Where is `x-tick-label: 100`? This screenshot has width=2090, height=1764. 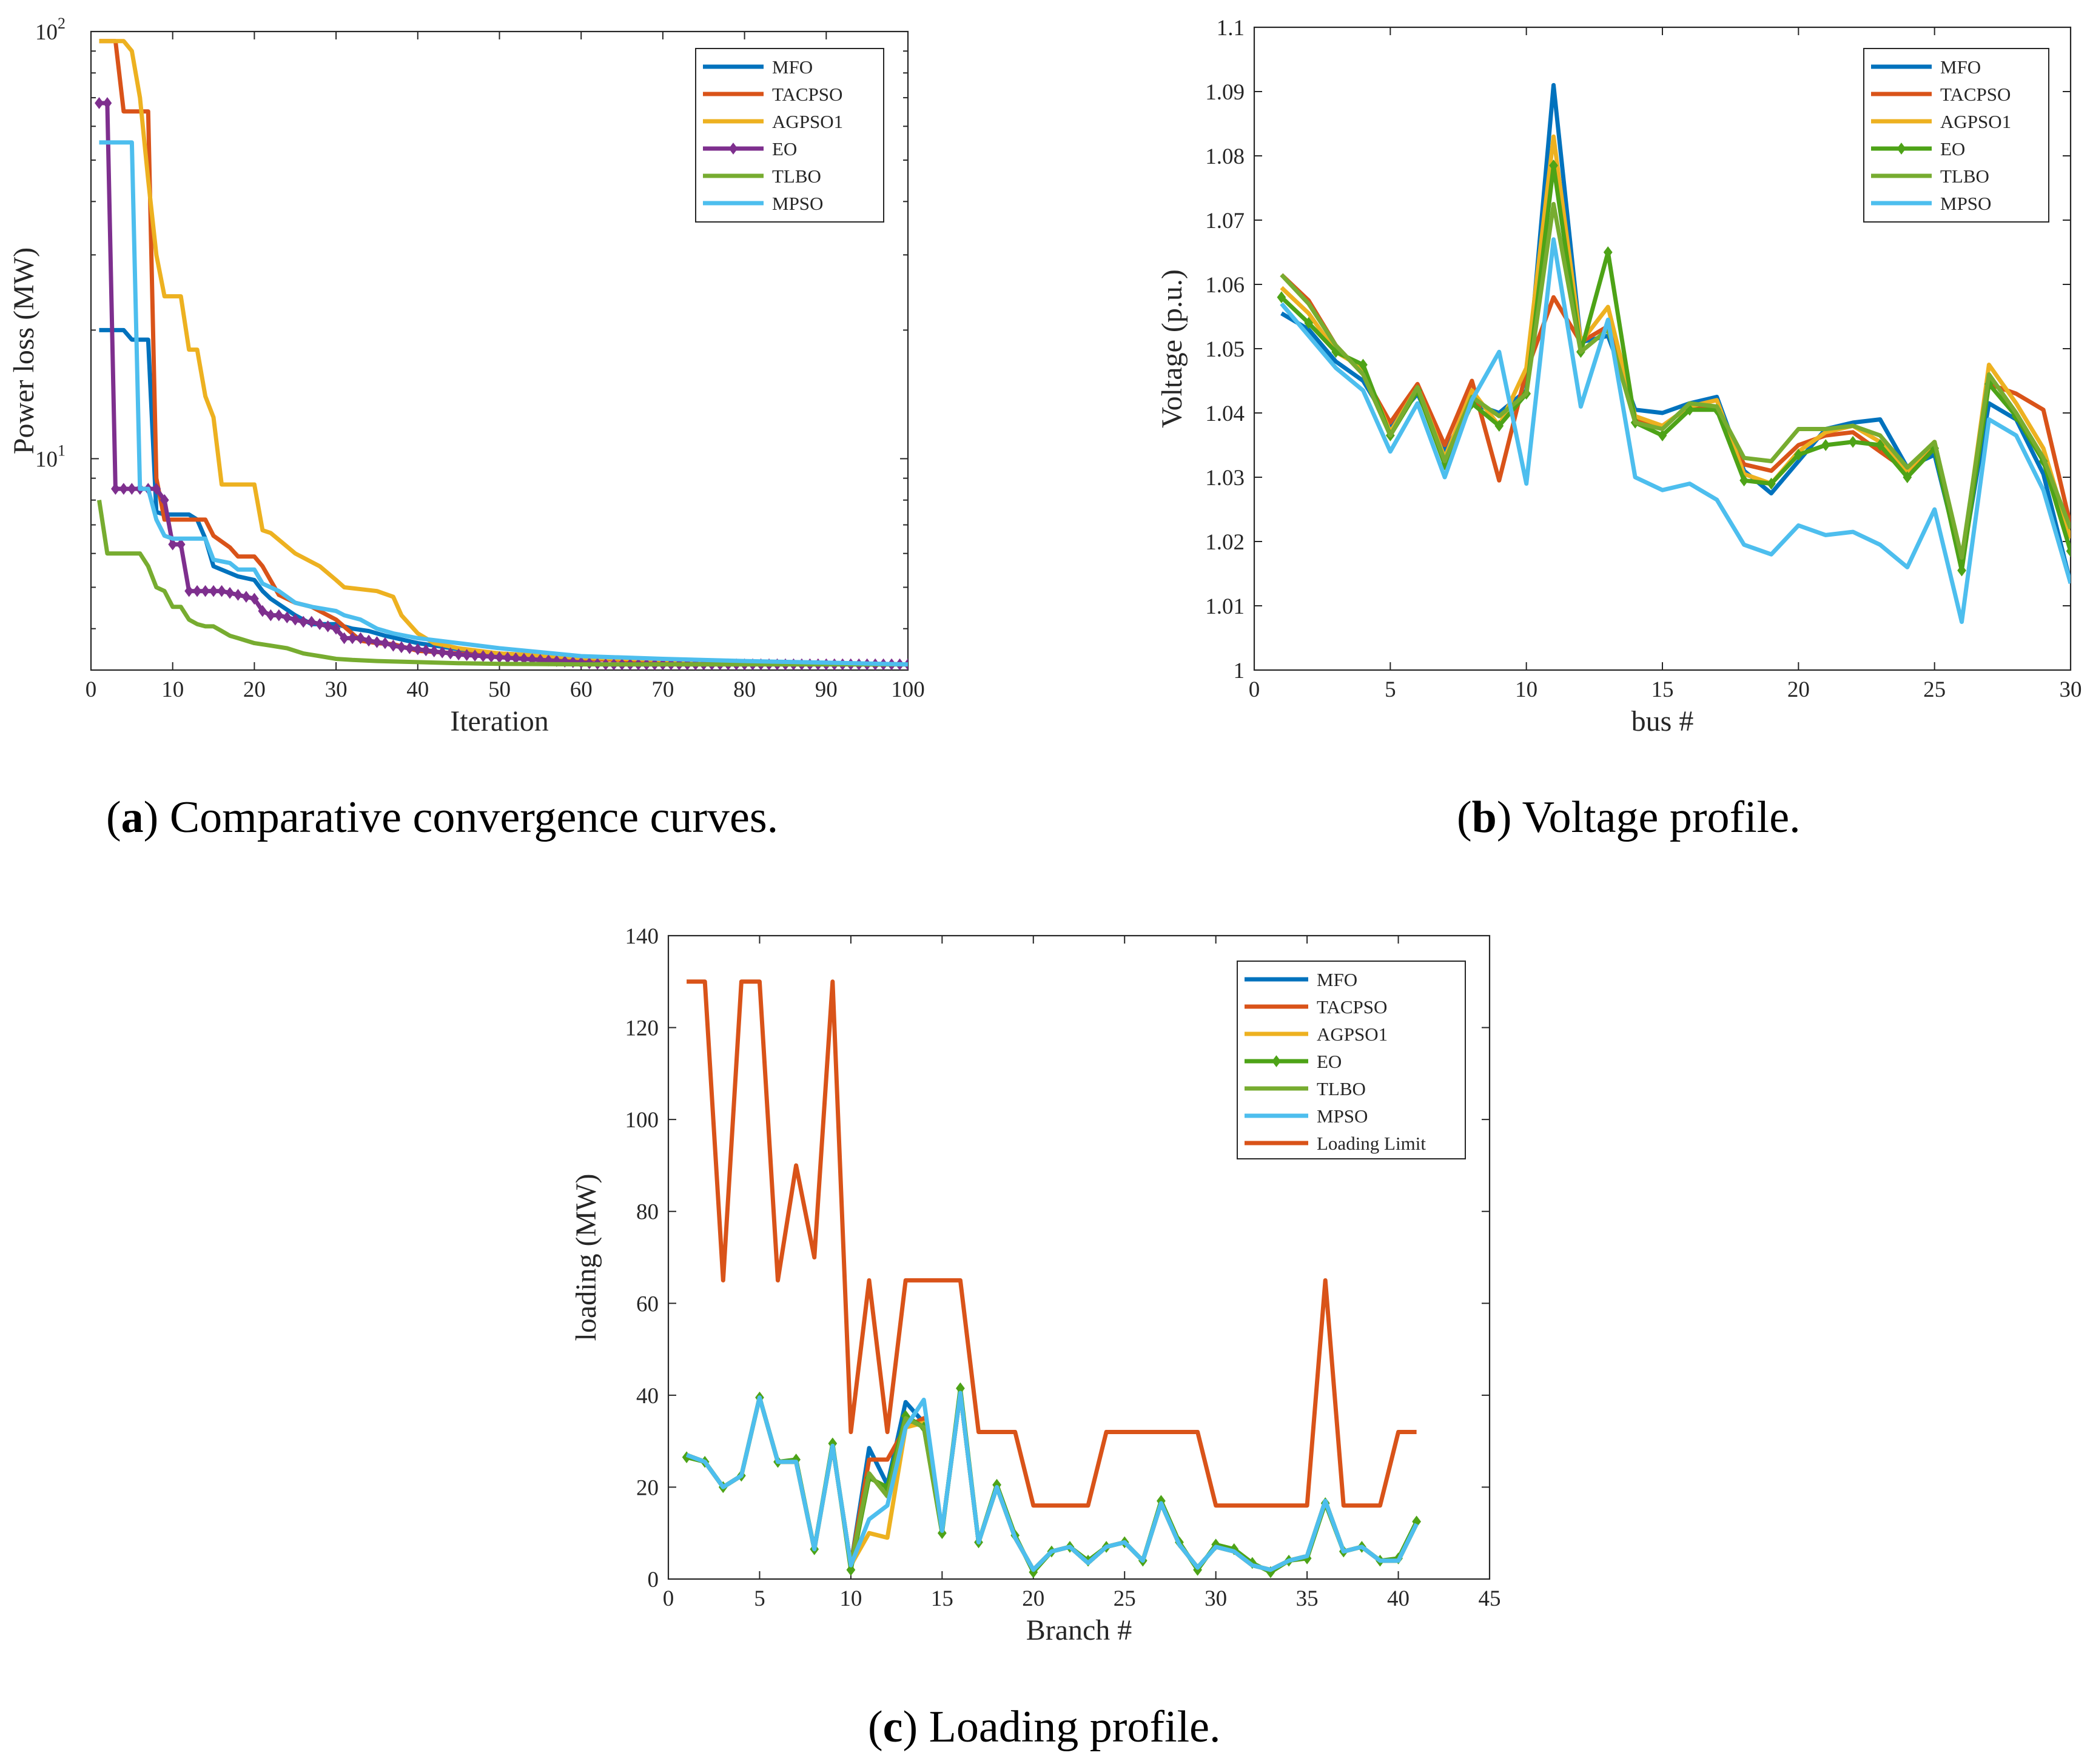
x-tick-label: 100 is located at coordinates (908, 689).